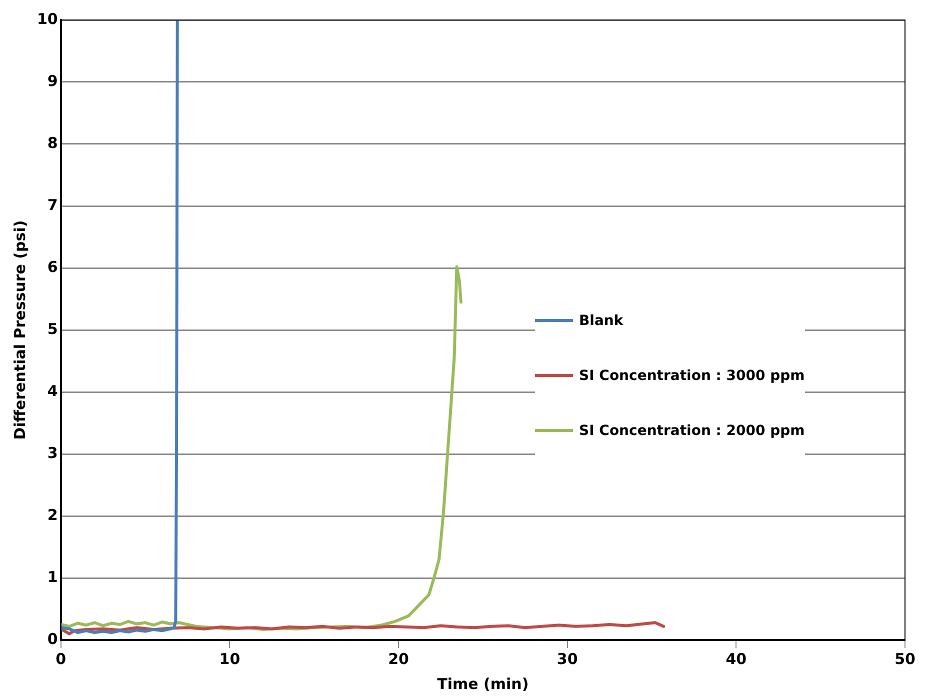 The width and height of the screenshot is (931, 698). Describe the element at coordinates (692, 430) in the screenshot. I see `legend-label: SI Concentration : 2000 ppm` at that location.